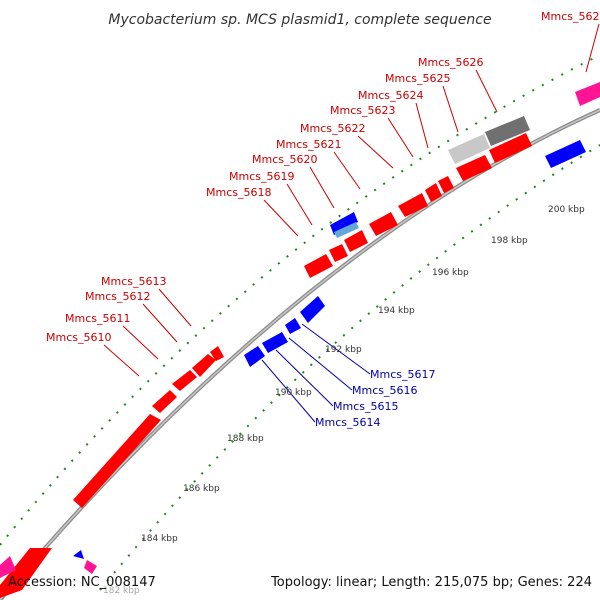 This screenshot has height=600, width=600. Describe the element at coordinates (396, 311) in the screenshot. I see `tick-label-194: 194 kbp` at that location.